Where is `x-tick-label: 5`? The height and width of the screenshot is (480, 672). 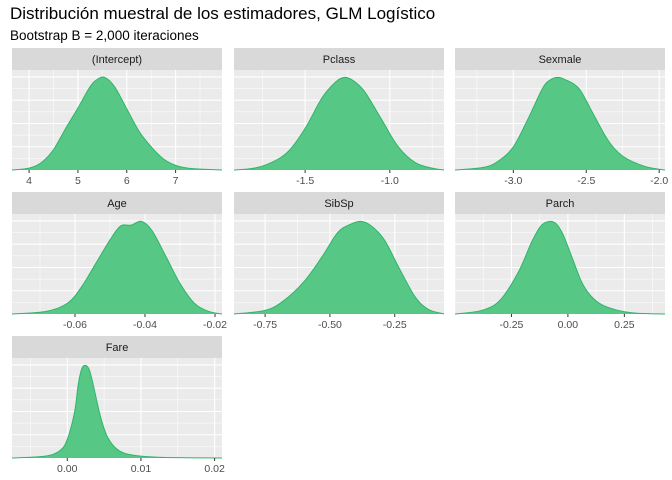
x-tick-label: 5 is located at coordinates (78, 181).